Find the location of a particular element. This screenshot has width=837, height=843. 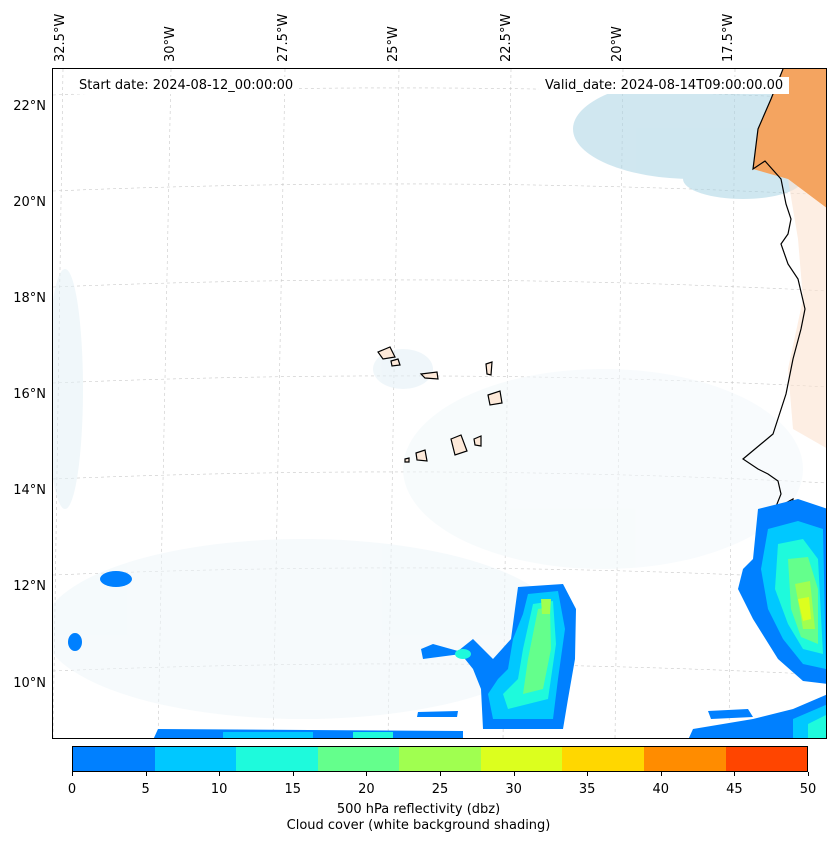

colorbar-tick-label: 30 is located at coordinates (513, 789).